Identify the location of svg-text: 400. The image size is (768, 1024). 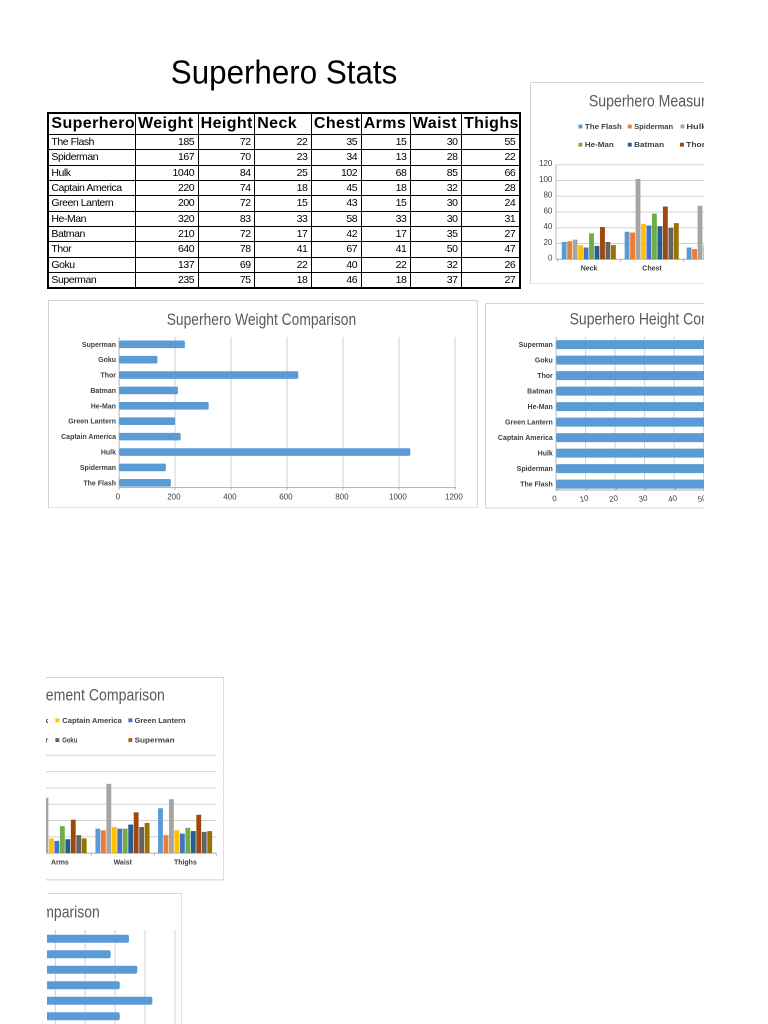
(231, 496).